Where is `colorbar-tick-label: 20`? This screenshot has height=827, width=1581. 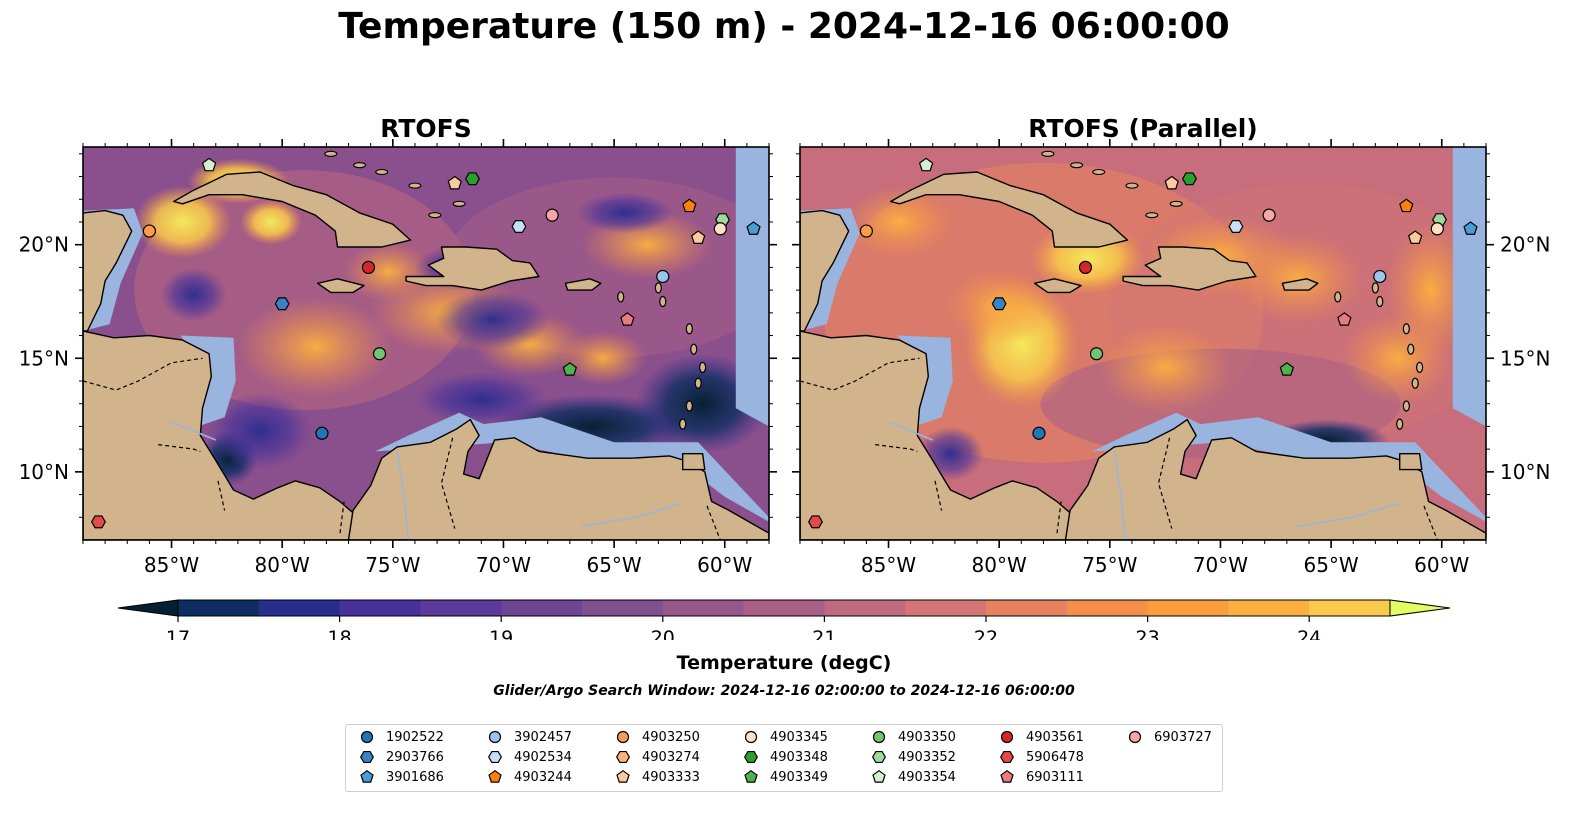 colorbar-tick-label: 20 is located at coordinates (663, 633).